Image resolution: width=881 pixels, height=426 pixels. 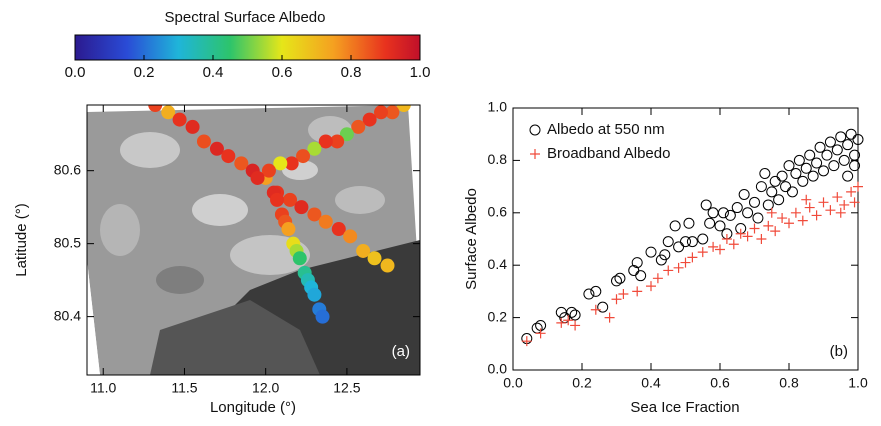 What do you see at coordinates (720, 383) in the screenshot?
I see `x-tick-label: 0.6` at bounding box center [720, 383].